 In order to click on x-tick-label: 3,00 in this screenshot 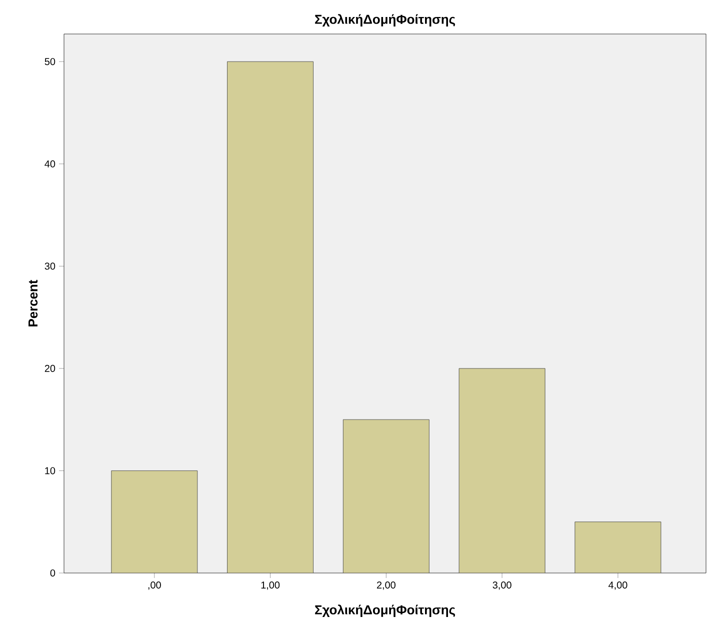, I will do `click(502, 586)`.